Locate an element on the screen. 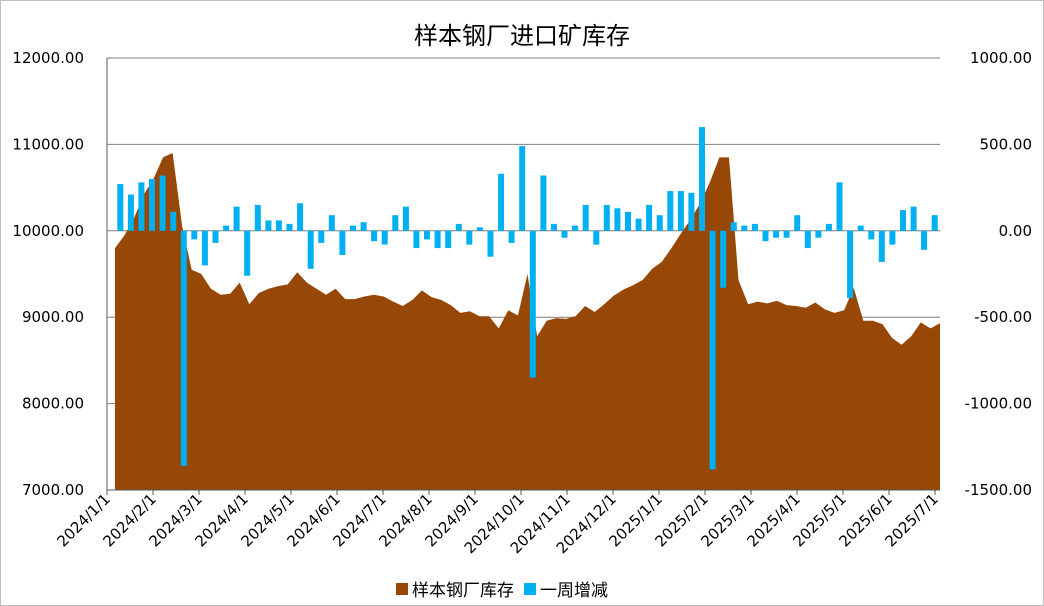  legend-swatch-weekly is located at coordinates (530, 588).